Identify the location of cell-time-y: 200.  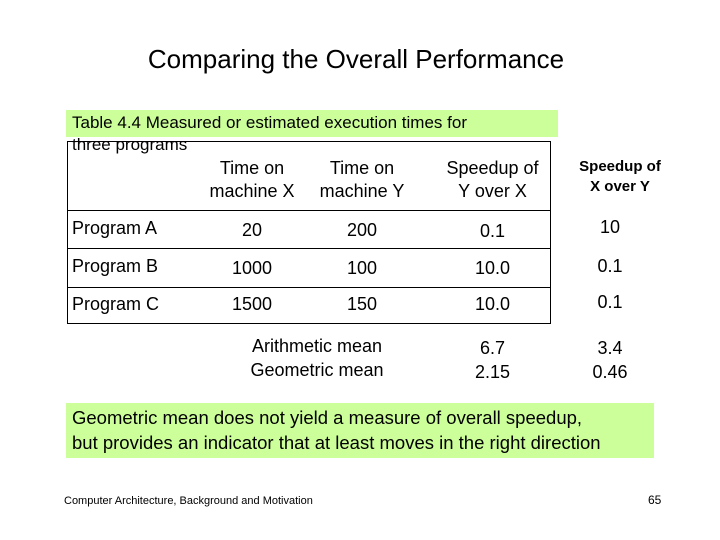
(362, 230).